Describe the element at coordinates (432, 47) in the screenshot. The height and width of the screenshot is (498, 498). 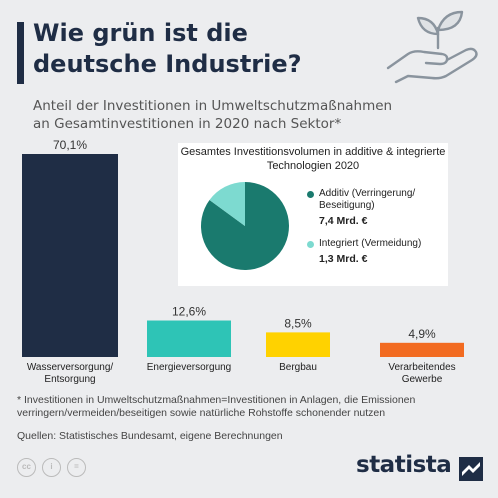
I see `hand-plant-icon` at that location.